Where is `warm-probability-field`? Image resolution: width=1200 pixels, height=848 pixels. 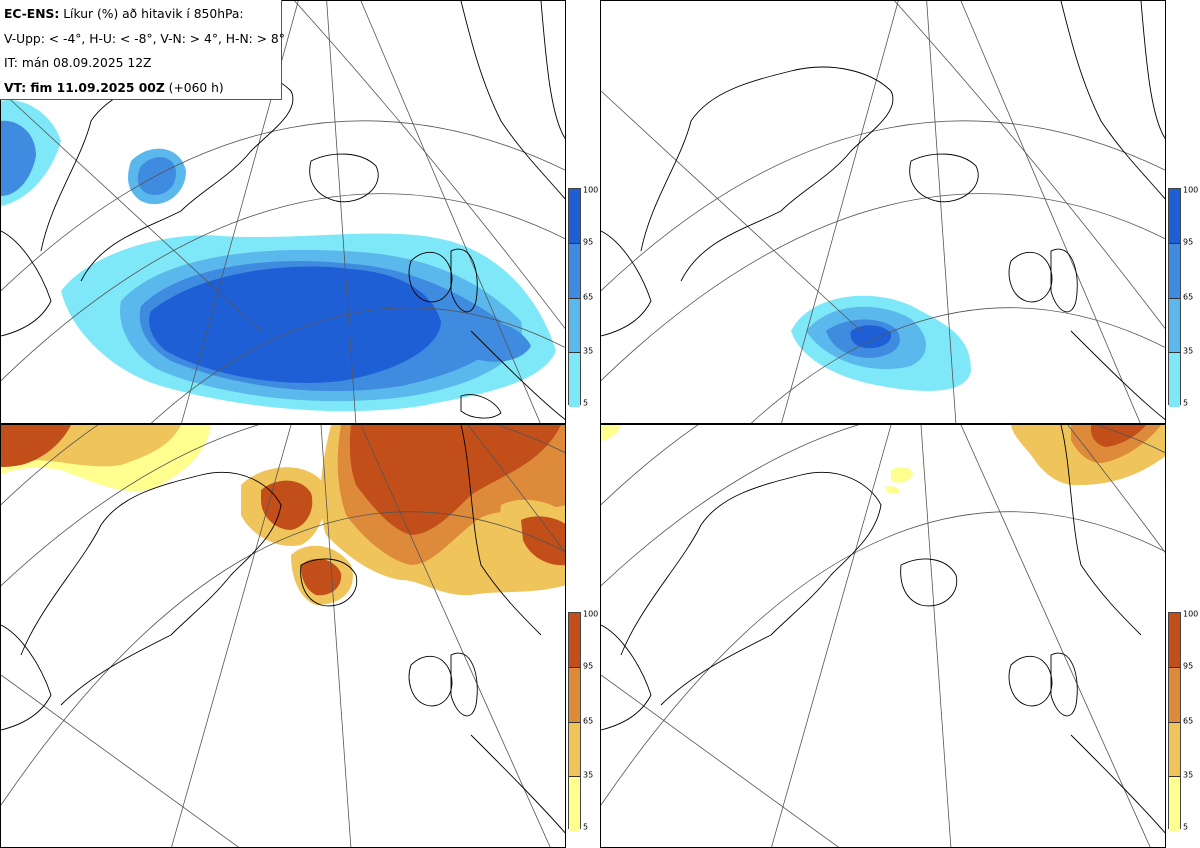 warm-probability-field is located at coordinates (883, 459).